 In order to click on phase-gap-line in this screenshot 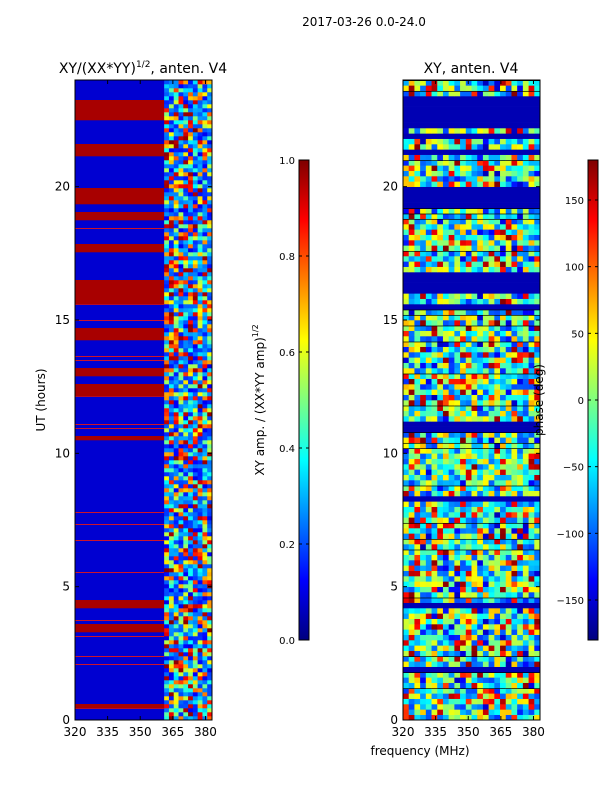, I will do `click(471, 539)`.